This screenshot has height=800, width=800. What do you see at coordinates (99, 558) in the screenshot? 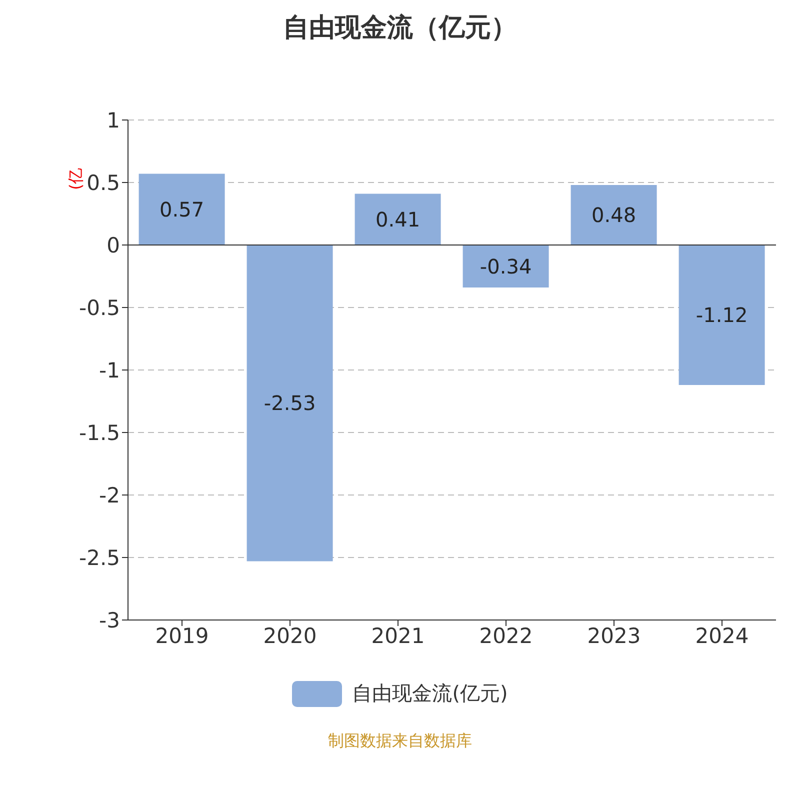
I see `y-tick-label: -2.5` at bounding box center [99, 558].